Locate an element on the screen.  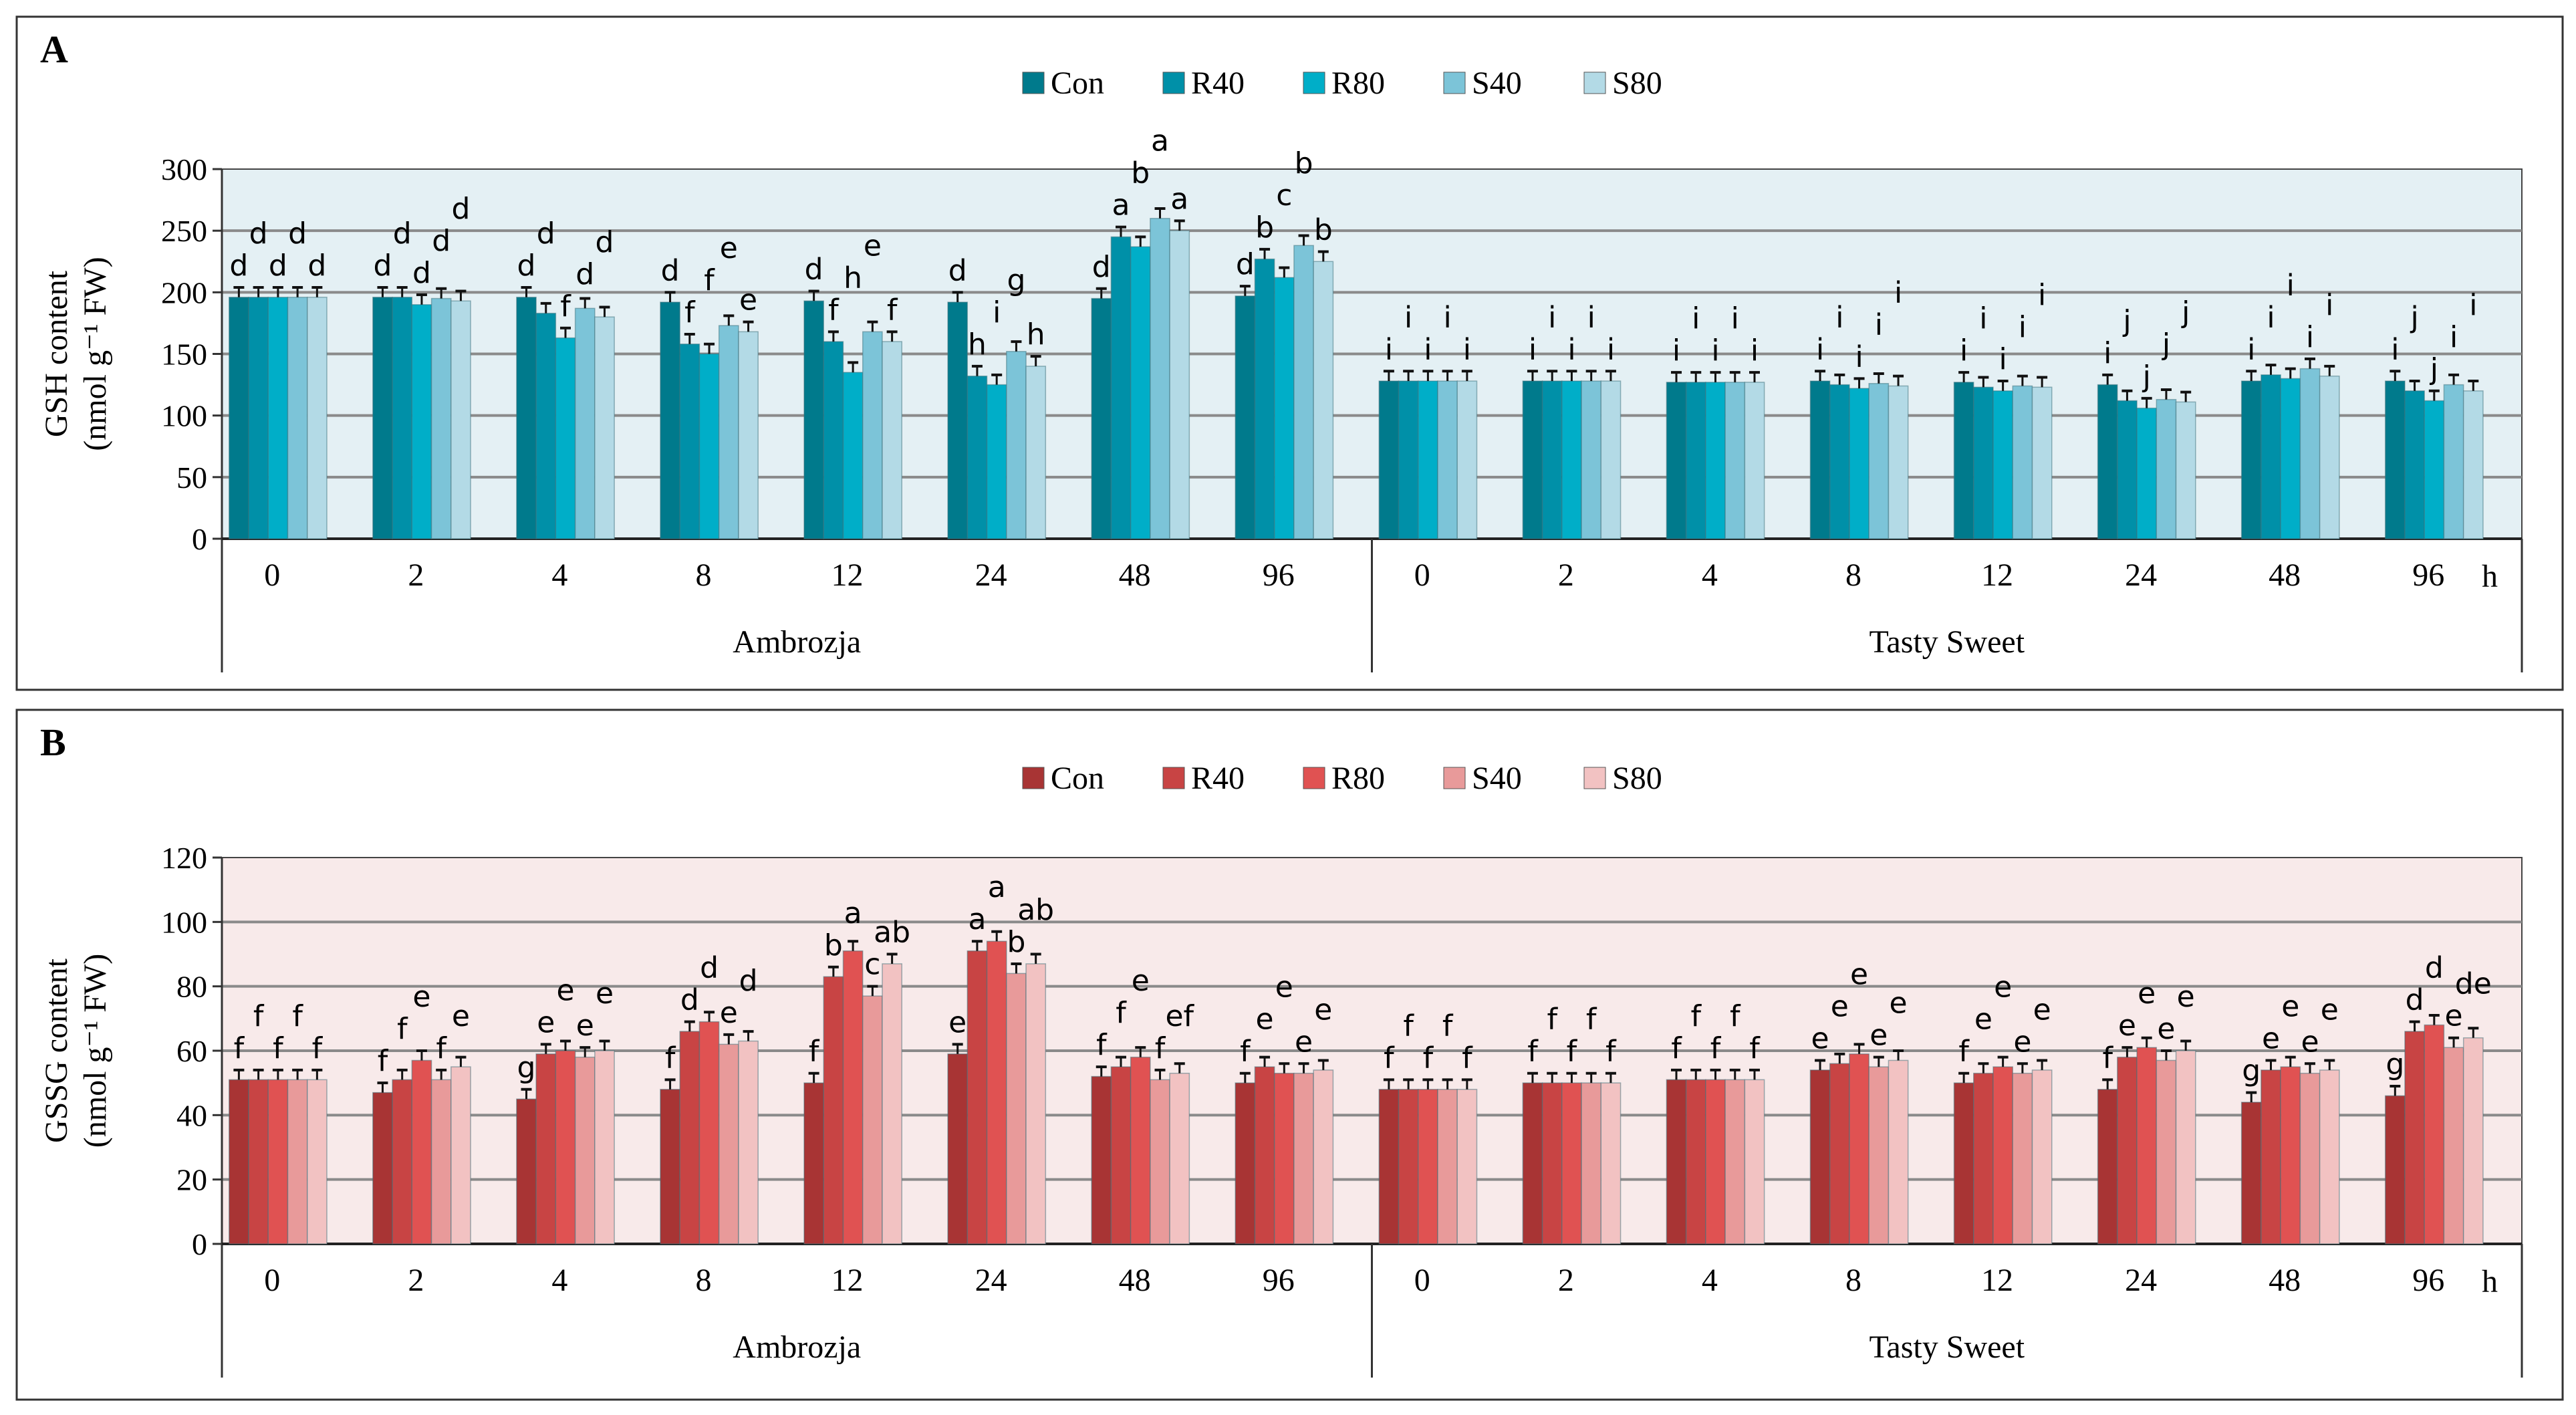
y-tick-label: 0 is located at coordinates (199, 1244).